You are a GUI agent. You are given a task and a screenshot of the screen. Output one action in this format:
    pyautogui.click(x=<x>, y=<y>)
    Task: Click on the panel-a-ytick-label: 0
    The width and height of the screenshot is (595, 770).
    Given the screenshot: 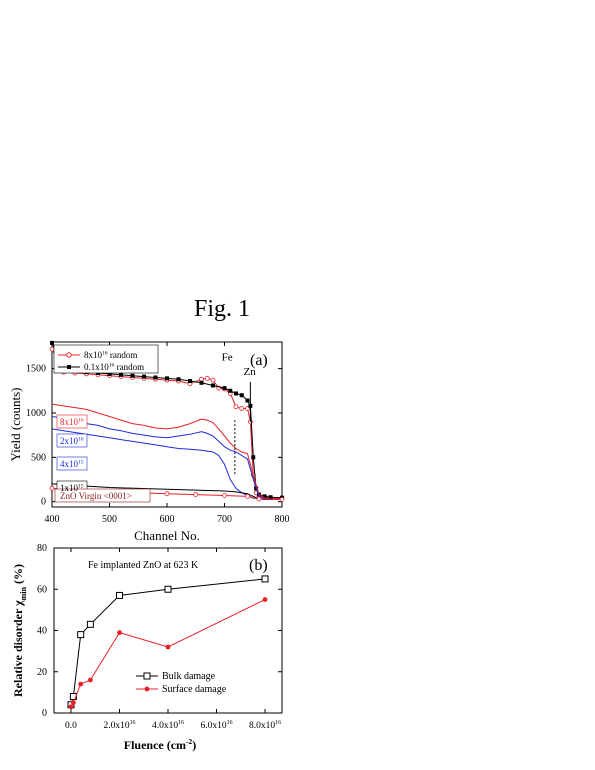 What is the action you would take?
    pyautogui.click(x=43, y=502)
    